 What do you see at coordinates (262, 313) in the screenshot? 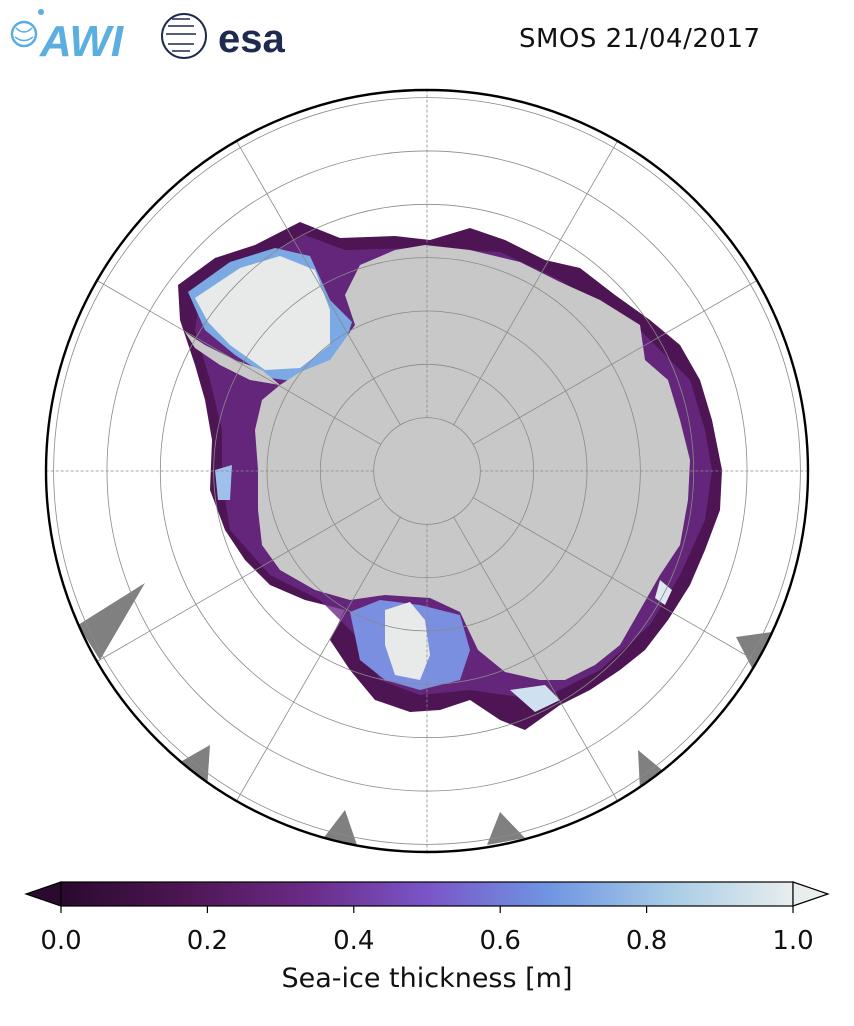
I see `weddell-sea-ice-thick` at bounding box center [262, 313].